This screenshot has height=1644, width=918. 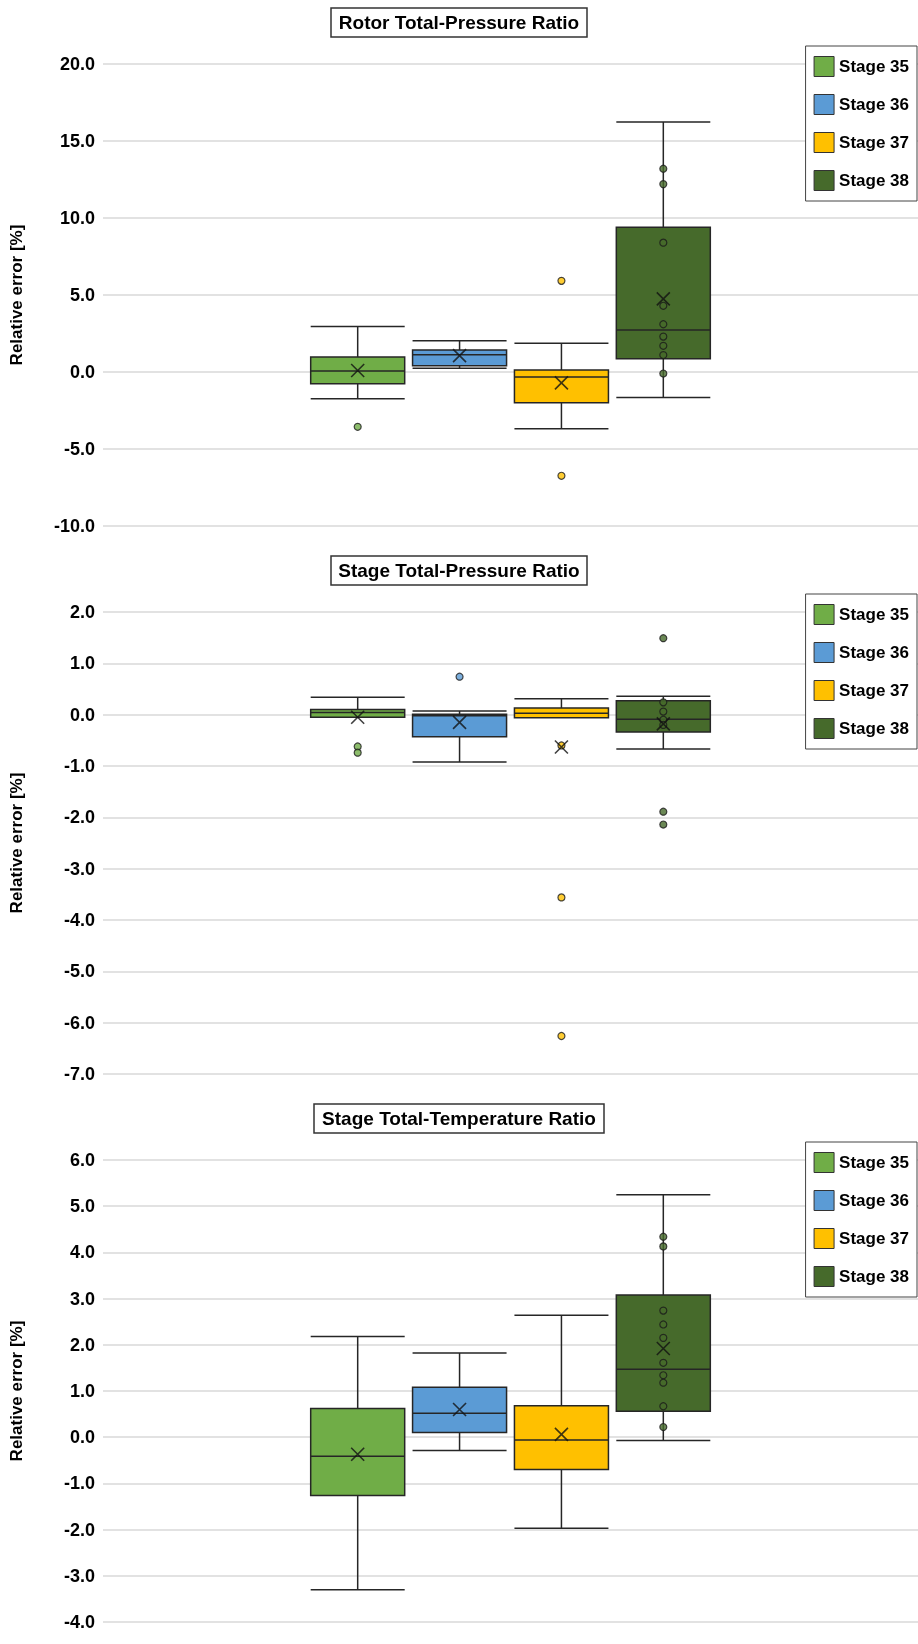 I want to click on y-tick-label: 15.0, so click(x=77, y=141).